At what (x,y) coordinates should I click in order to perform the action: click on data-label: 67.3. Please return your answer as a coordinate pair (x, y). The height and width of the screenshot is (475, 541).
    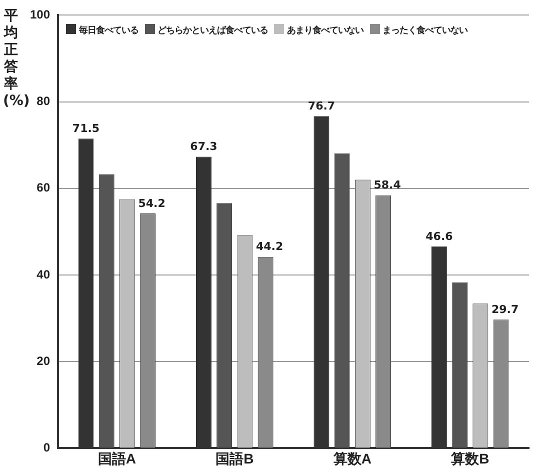
    Looking at the image, I should click on (204, 147).